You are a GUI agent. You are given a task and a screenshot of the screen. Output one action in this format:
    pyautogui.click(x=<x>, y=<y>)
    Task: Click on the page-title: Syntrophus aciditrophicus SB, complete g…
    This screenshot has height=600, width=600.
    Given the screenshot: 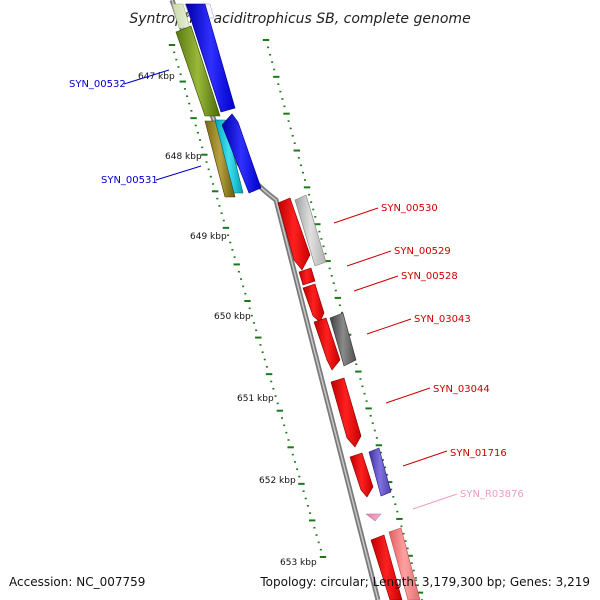 What is the action you would take?
    pyautogui.click(x=299, y=19)
    